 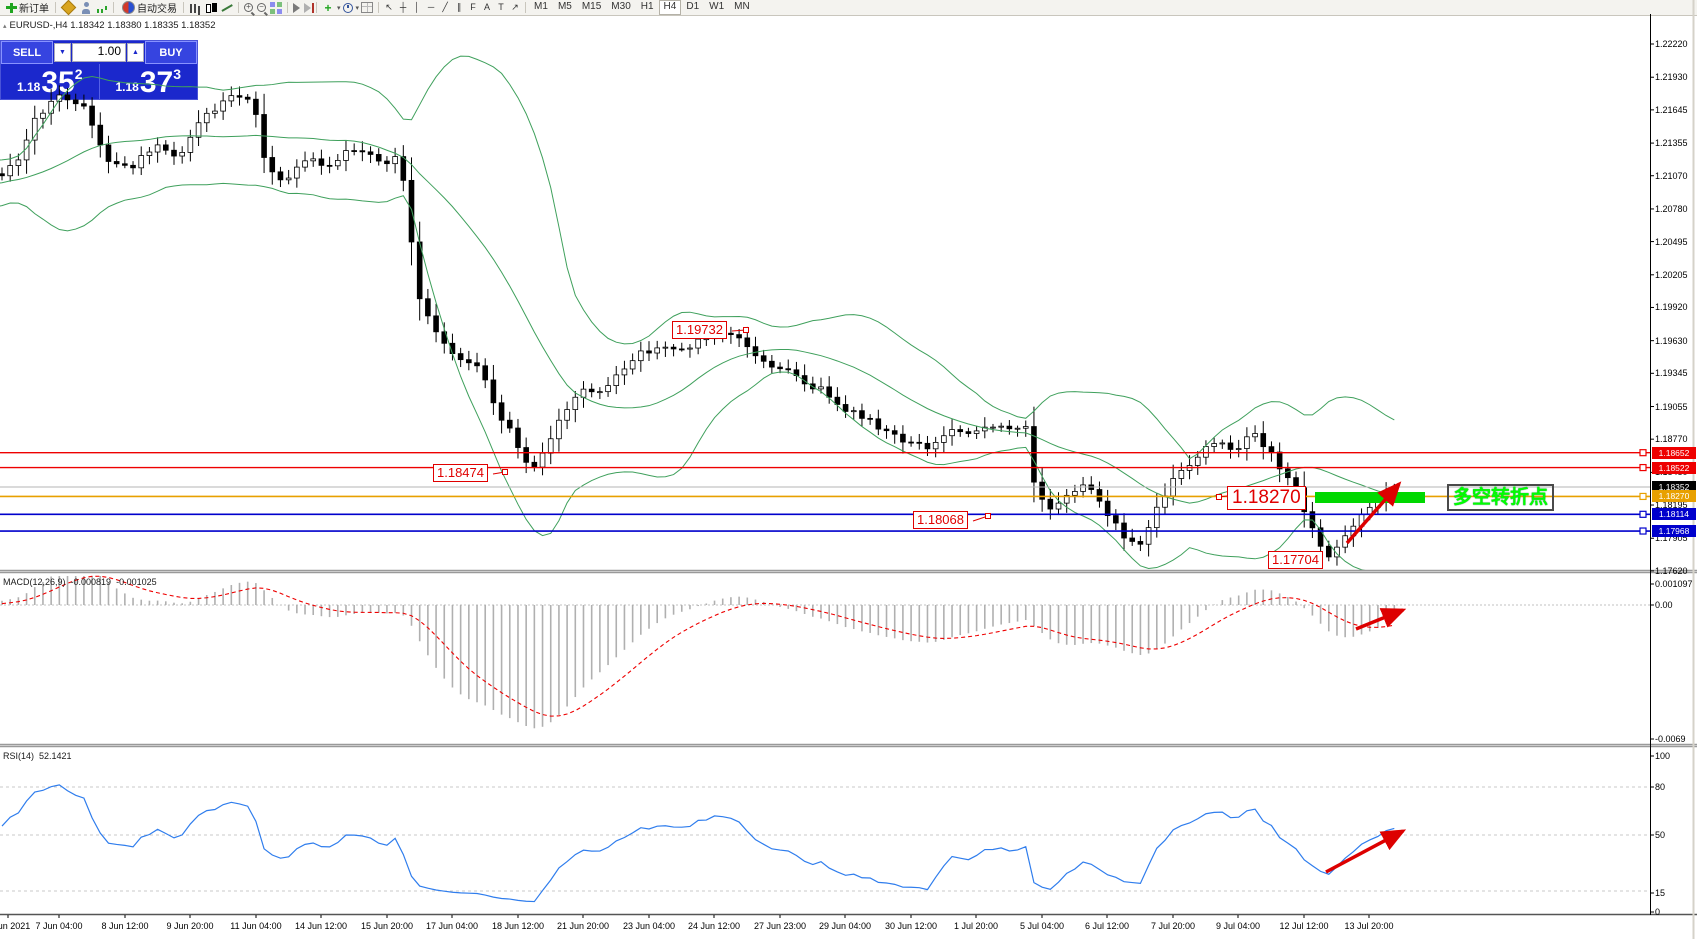 I want to click on price-axis-tick: 1.21645, so click(x=1671, y=109).